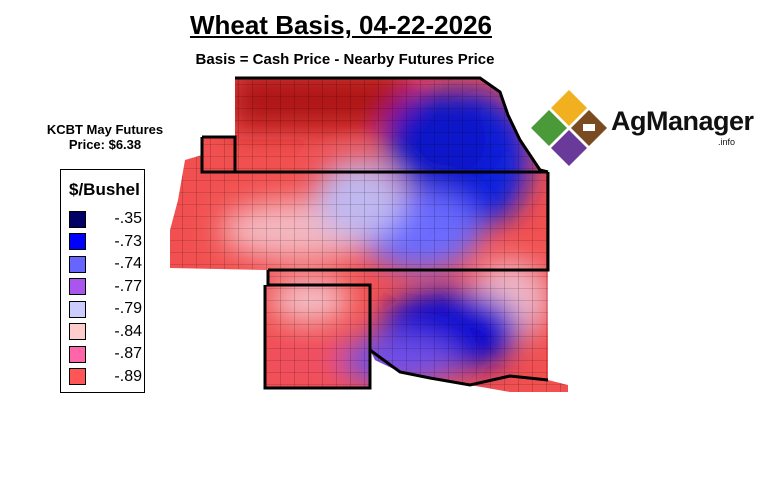  Describe the element at coordinates (128, 219) in the screenshot. I see `legend-value: -.35` at that location.